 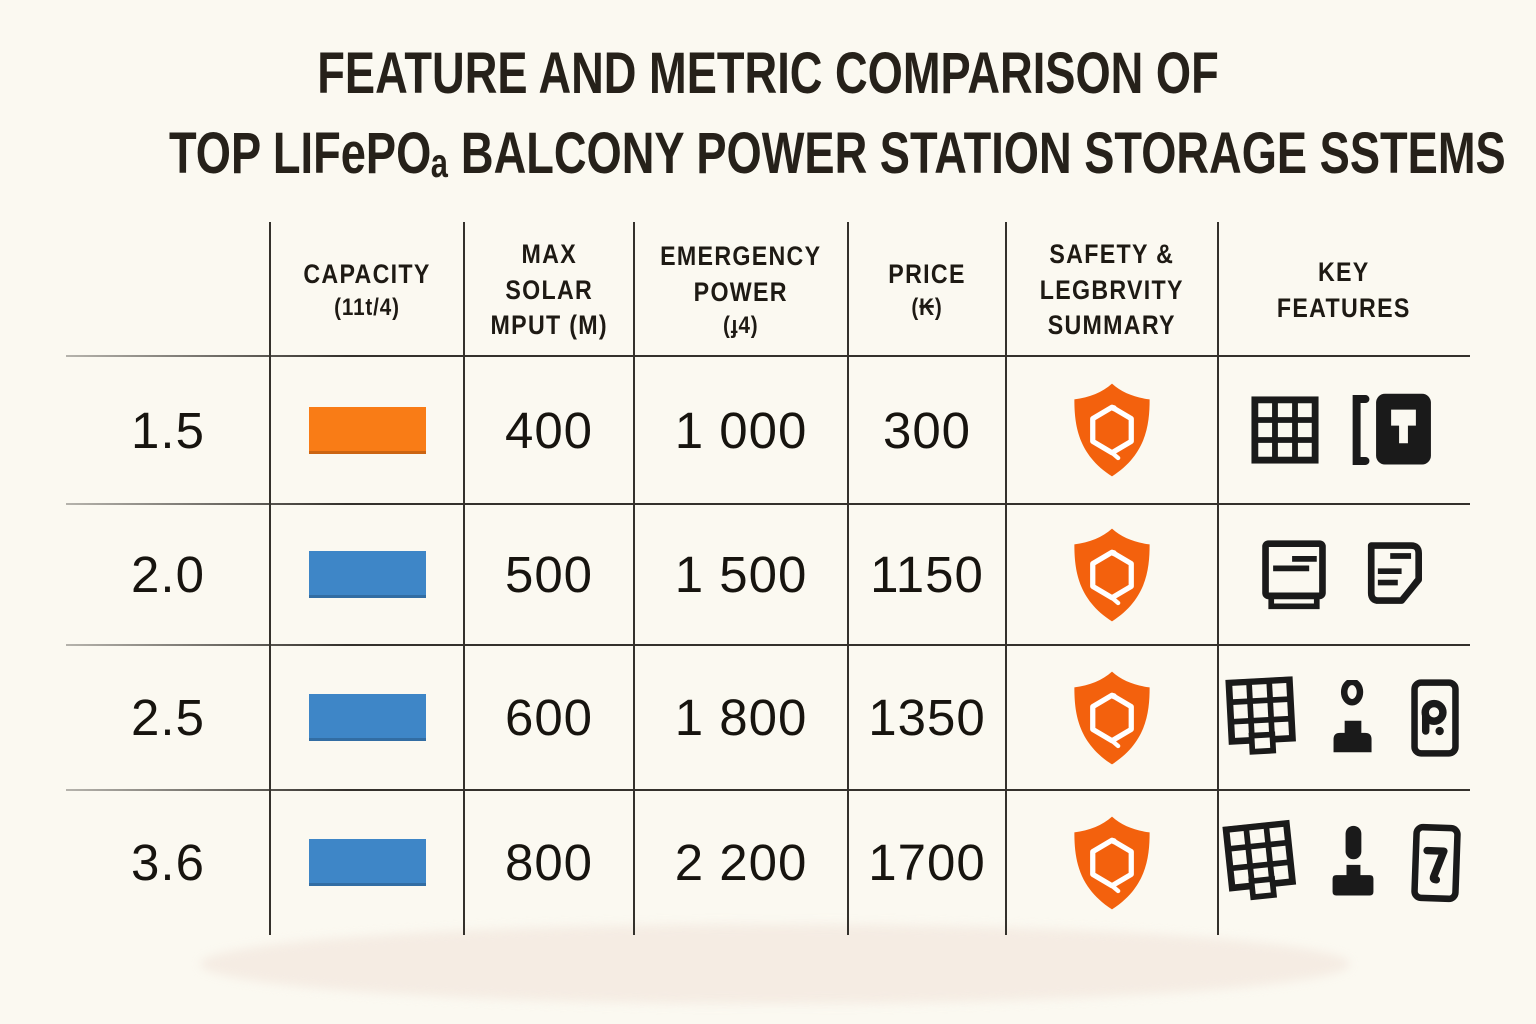 I want to click on emergency-power-value: 1 000, so click(x=741, y=430).